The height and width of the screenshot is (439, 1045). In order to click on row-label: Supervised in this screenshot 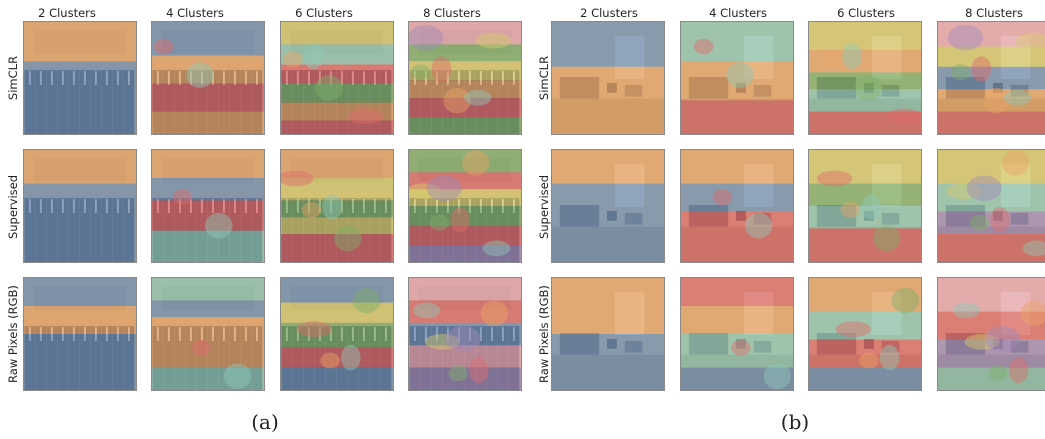, I will do `click(13, 207)`.